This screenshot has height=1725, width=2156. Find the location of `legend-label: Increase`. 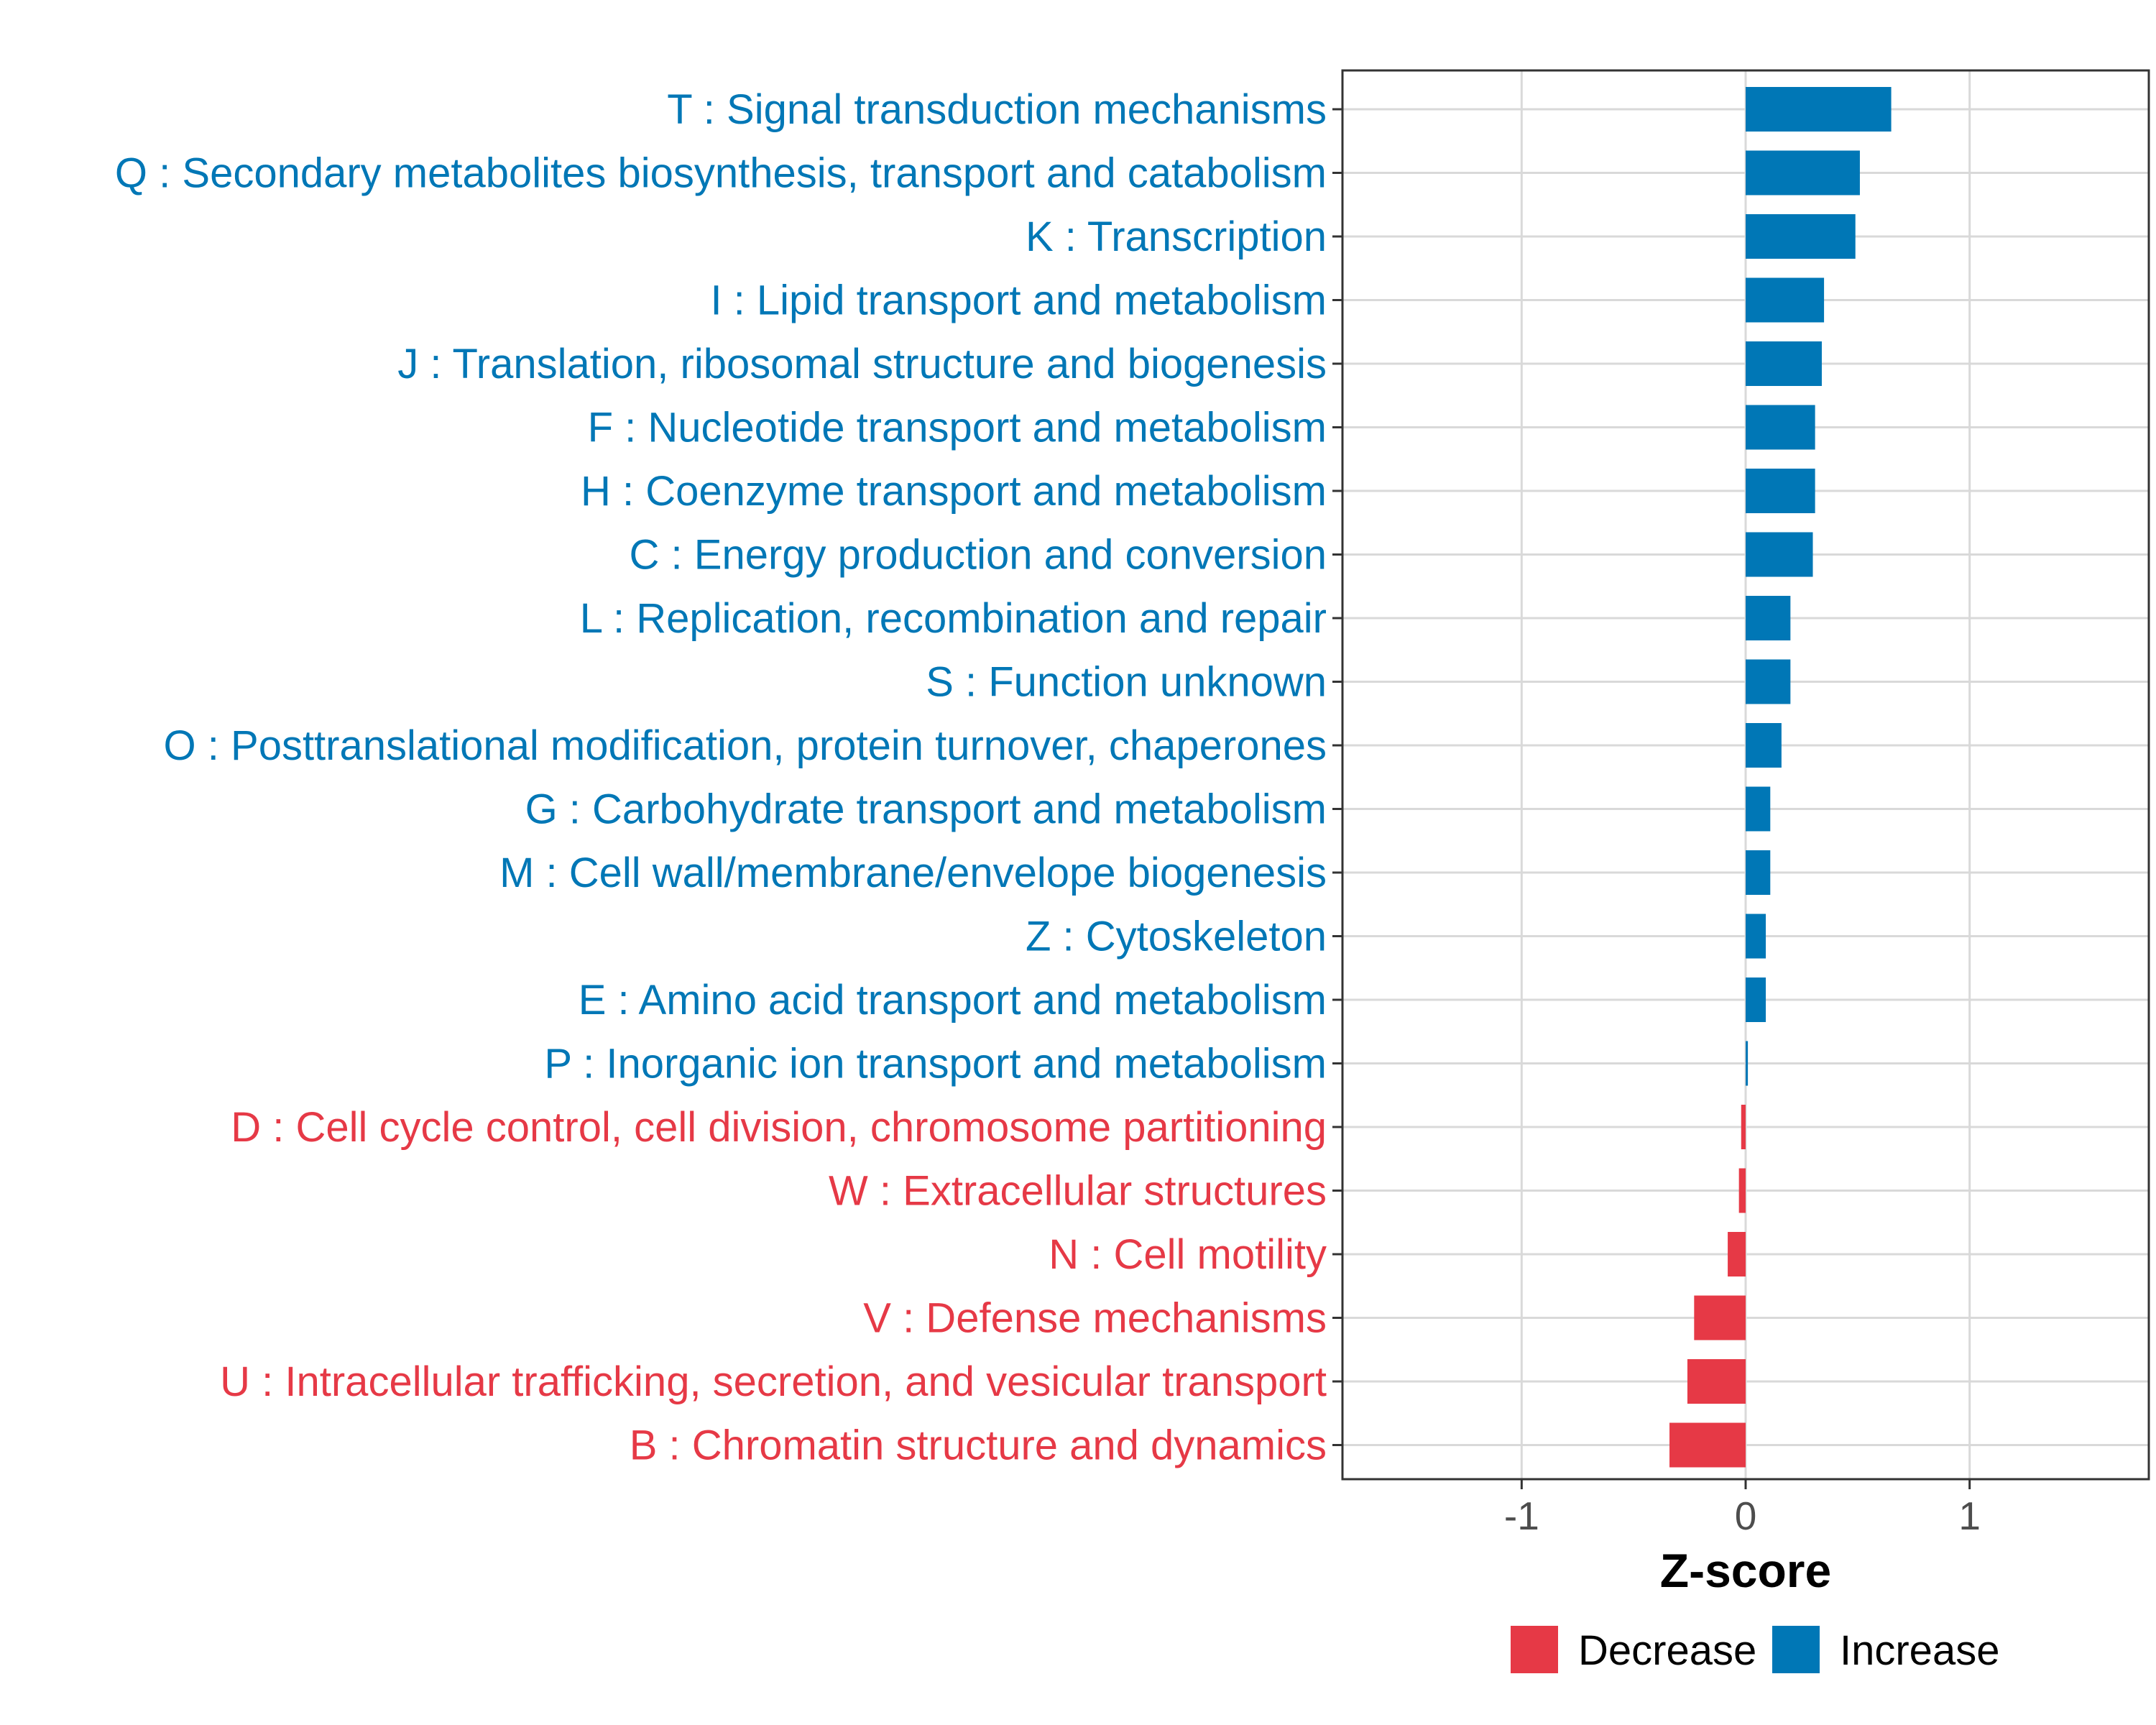

legend-label: Increase is located at coordinates (1919, 1650).